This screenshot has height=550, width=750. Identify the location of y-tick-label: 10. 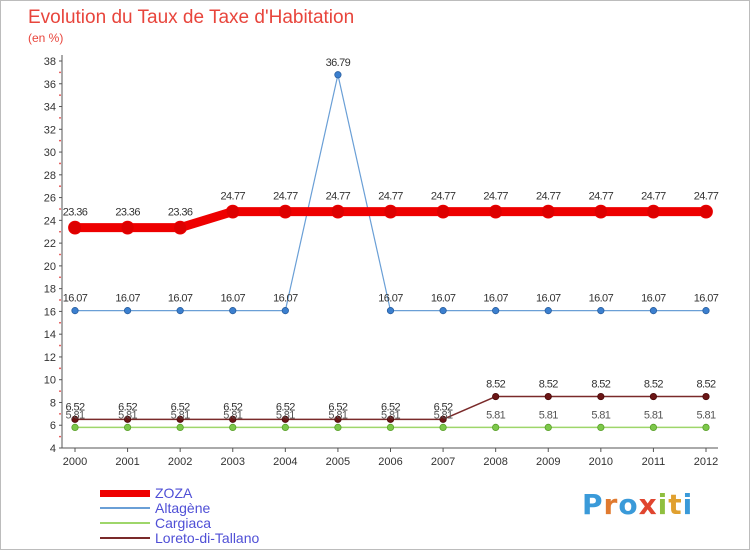
(50, 381).